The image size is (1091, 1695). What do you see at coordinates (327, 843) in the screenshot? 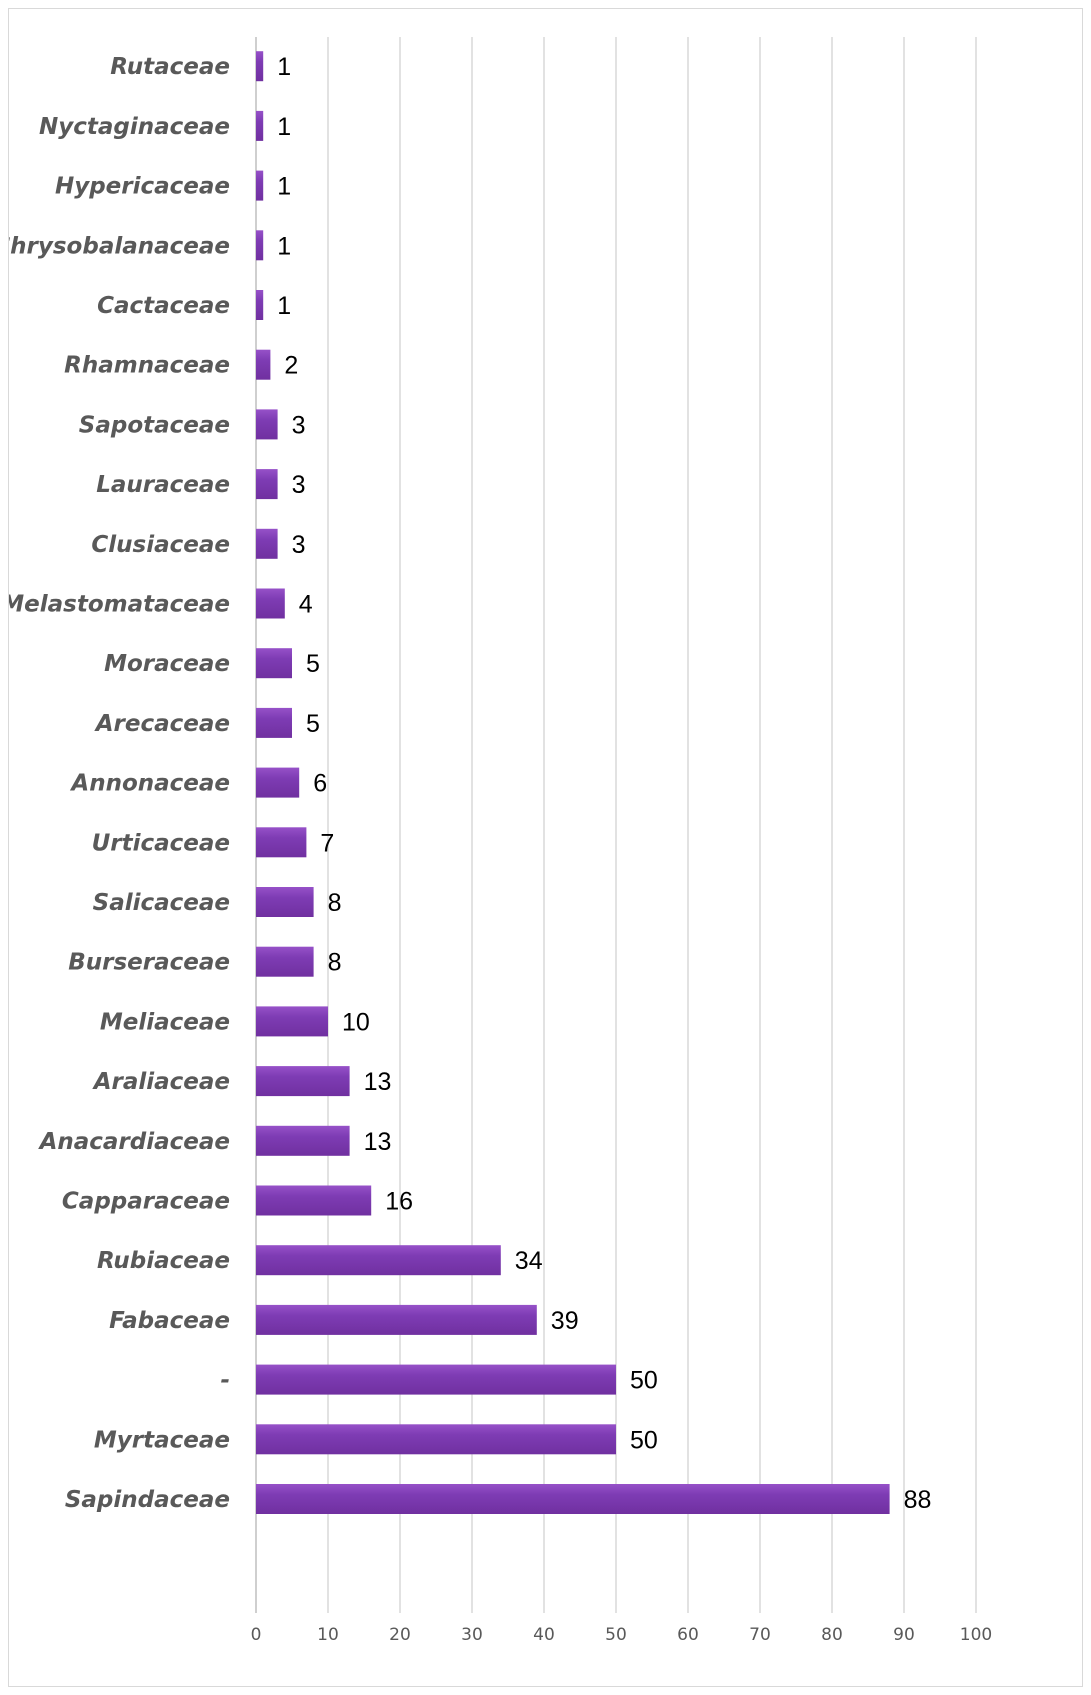
I see `data-label-11: 7` at bounding box center [327, 843].